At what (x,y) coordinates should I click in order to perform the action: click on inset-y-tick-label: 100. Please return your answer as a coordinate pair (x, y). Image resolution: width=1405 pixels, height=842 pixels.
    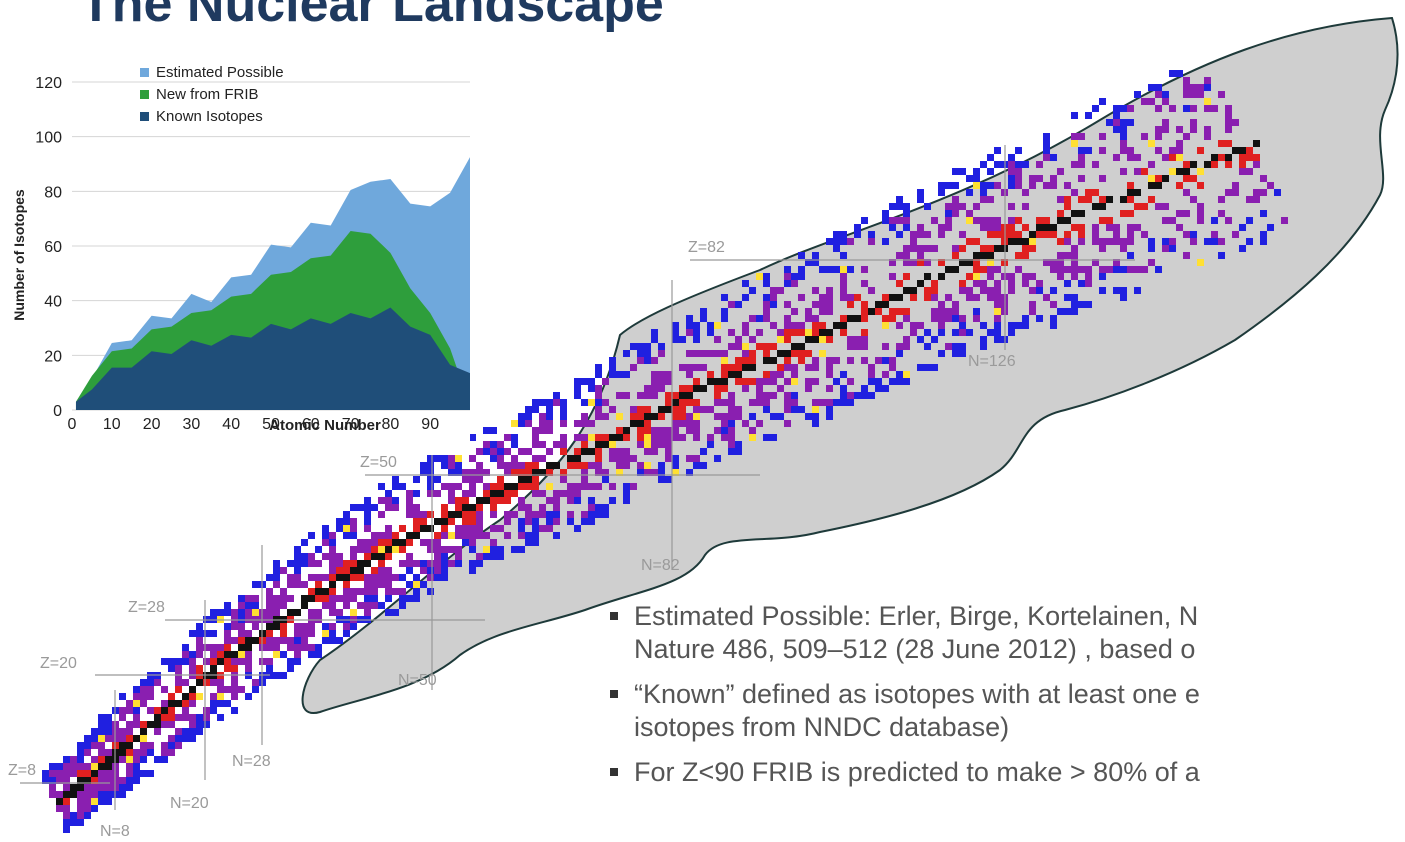
    Looking at the image, I should click on (48, 138).